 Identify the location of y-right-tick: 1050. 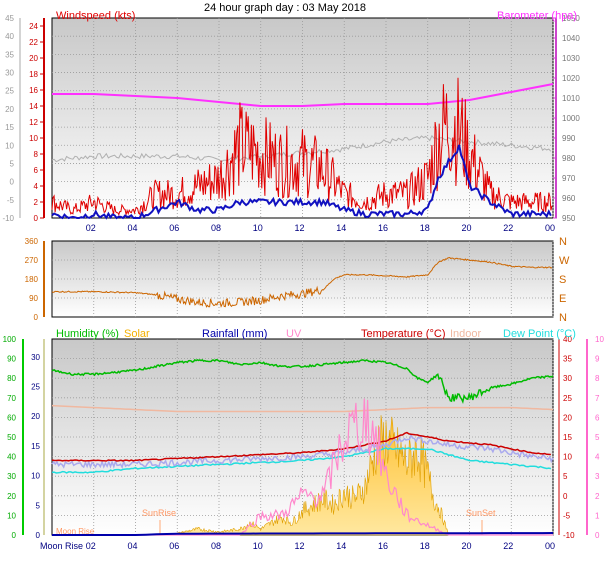
(571, 18).